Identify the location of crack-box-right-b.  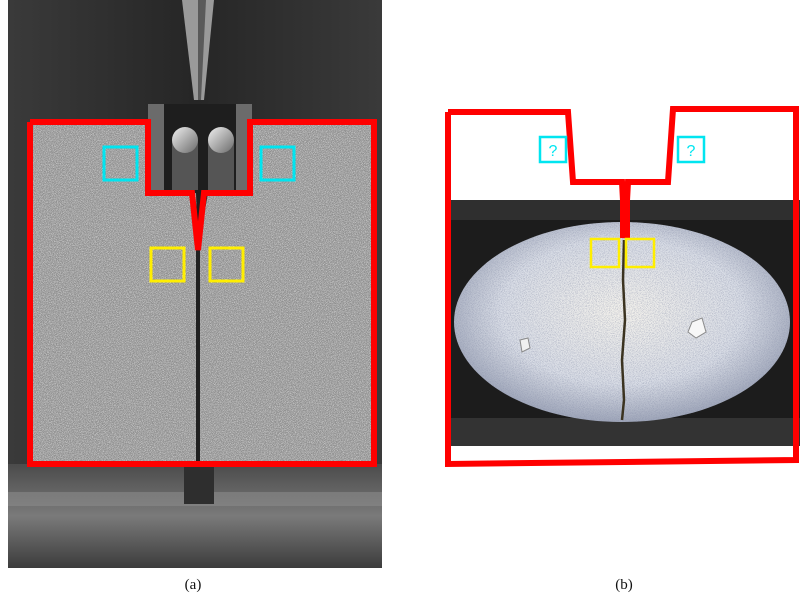
(640, 253).